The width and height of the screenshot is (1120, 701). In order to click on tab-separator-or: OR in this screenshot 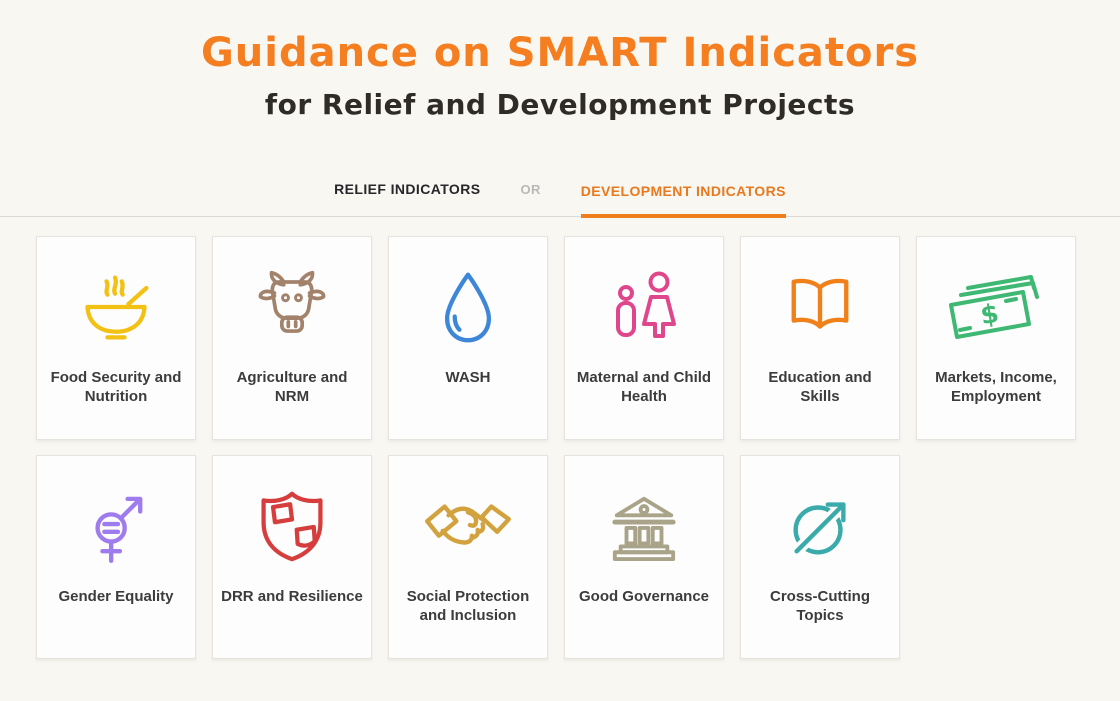, I will do `click(530, 189)`.